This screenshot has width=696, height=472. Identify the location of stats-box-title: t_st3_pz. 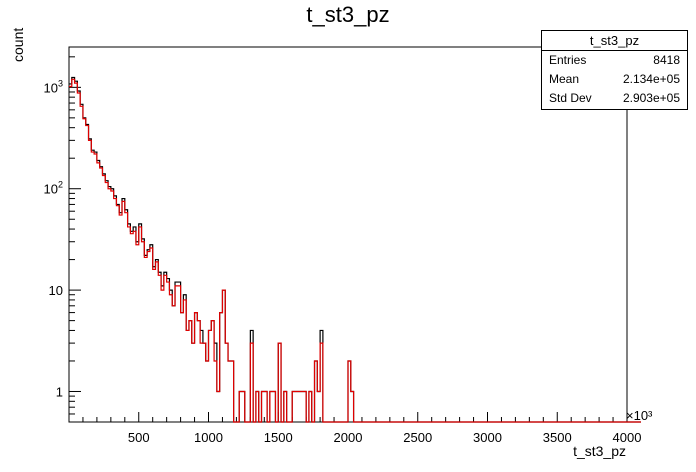
(614, 41).